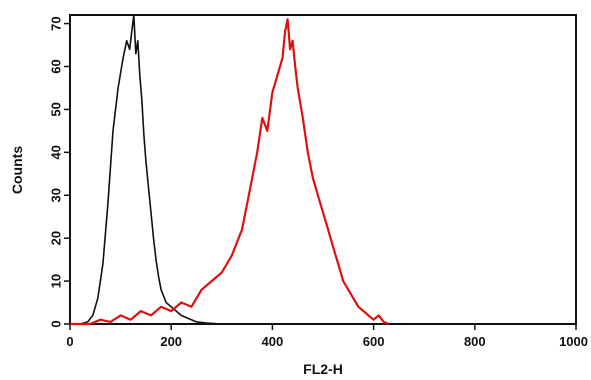 This screenshot has height=380, width=591. What do you see at coordinates (56, 109) in the screenshot?
I see `y-tick-label: 50` at bounding box center [56, 109].